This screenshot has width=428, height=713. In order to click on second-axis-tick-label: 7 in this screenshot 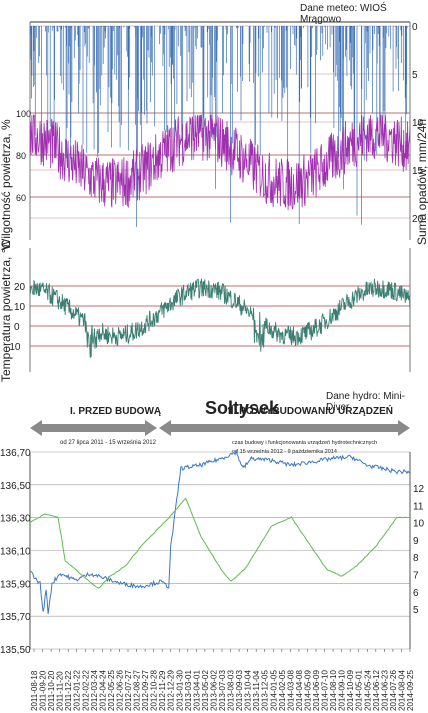, I will do `click(416, 576)`.